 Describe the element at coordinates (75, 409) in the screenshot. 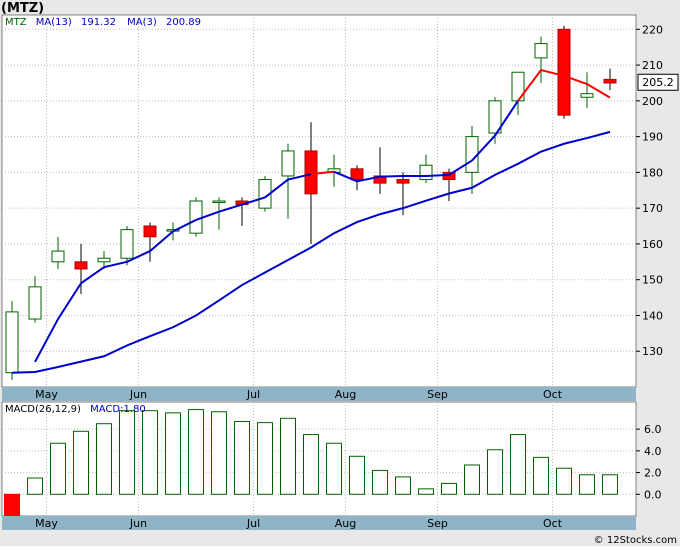

I see `macd-legend: MACD(26,12,9) MACD:1.80` at that location.